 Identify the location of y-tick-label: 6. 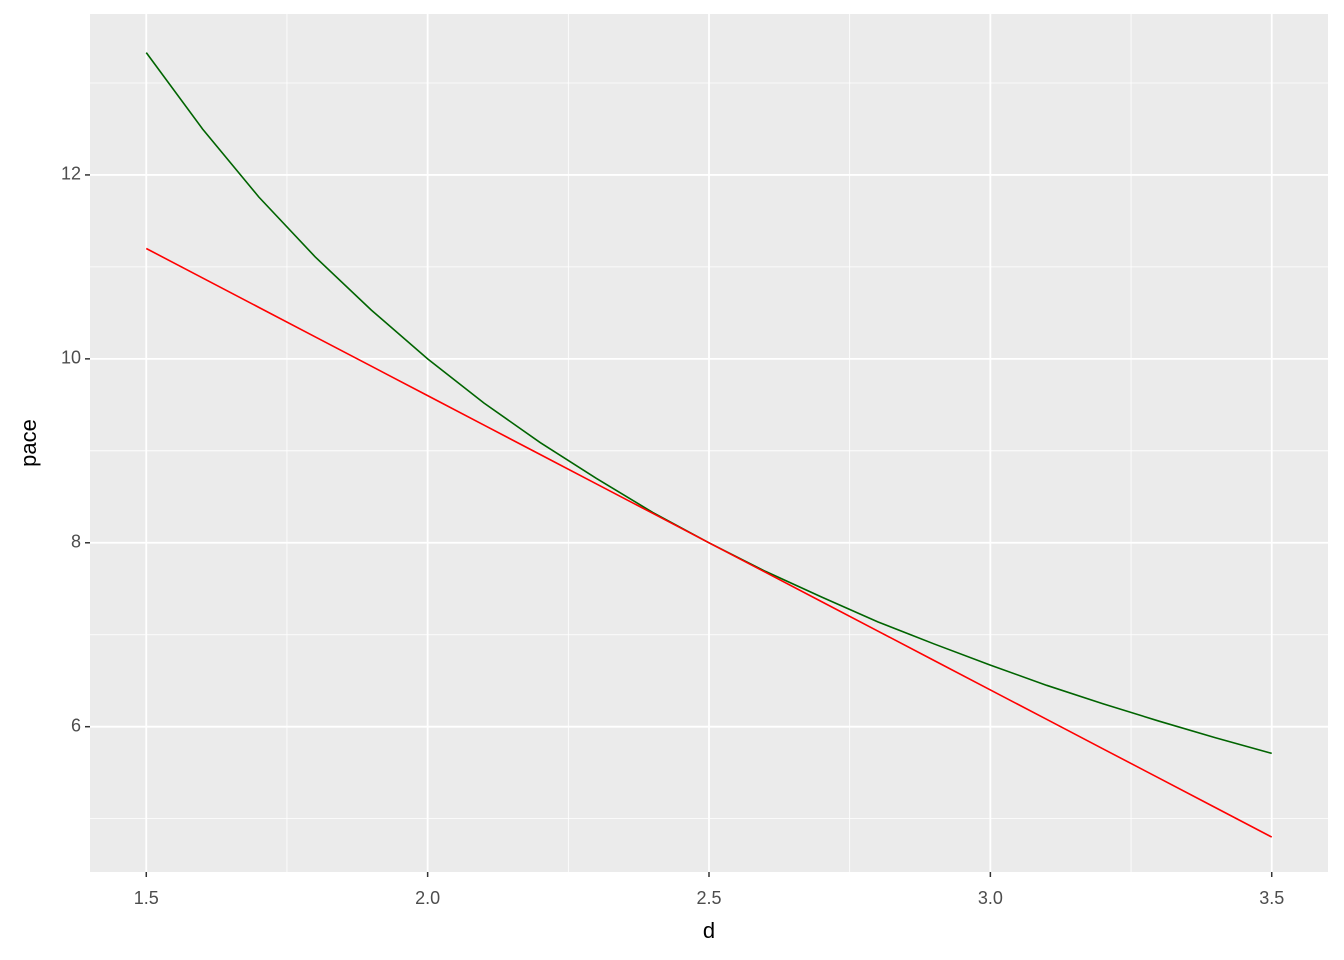
(76, 725).